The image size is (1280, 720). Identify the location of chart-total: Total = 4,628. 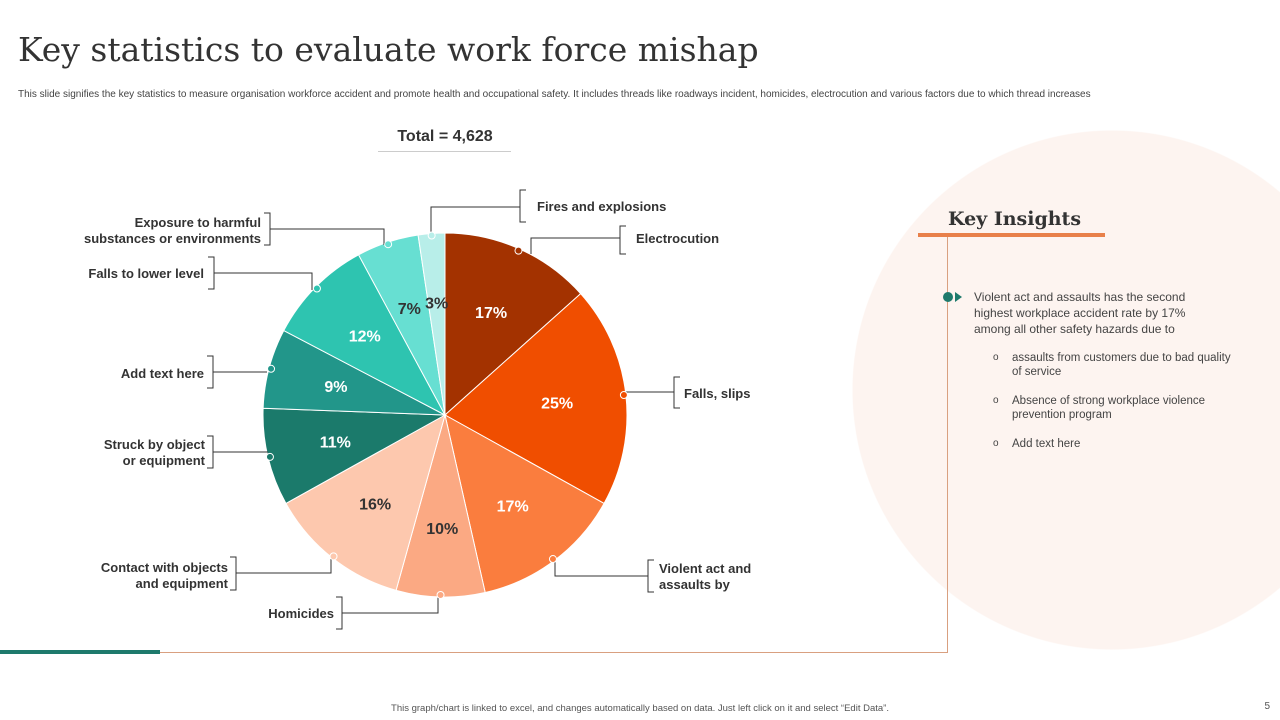
(445, 136).